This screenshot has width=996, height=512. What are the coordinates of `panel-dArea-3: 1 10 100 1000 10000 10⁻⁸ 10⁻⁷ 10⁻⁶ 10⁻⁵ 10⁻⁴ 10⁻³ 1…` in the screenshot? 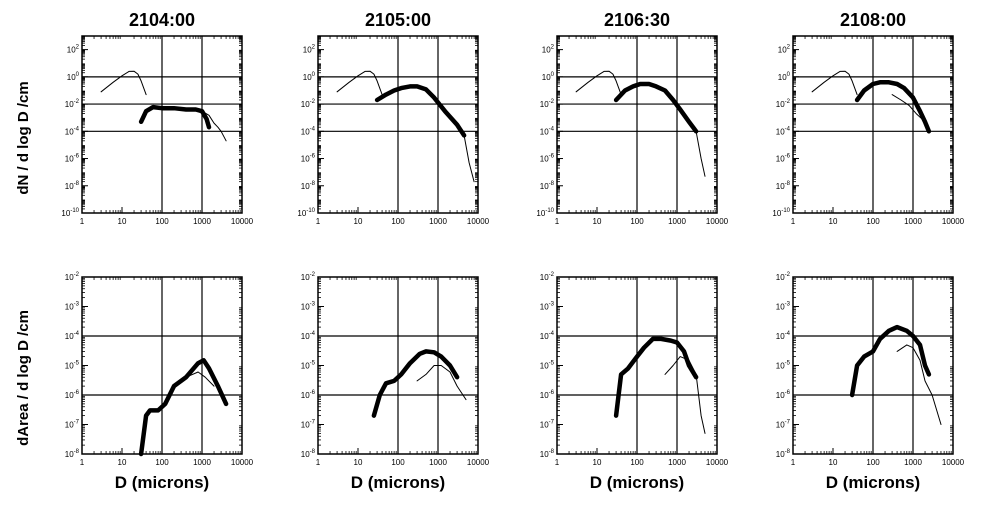 It's located at (634, 382).